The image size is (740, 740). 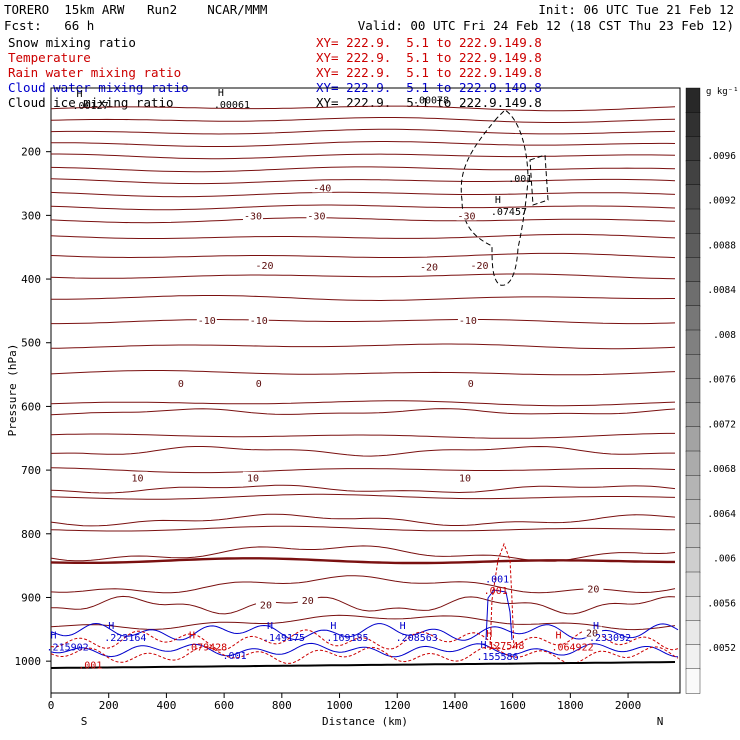 What do you see at coordinates (721, 424) in the screenshot?
I see `colorbar-label: .0072` at bounding box center [721, 424].